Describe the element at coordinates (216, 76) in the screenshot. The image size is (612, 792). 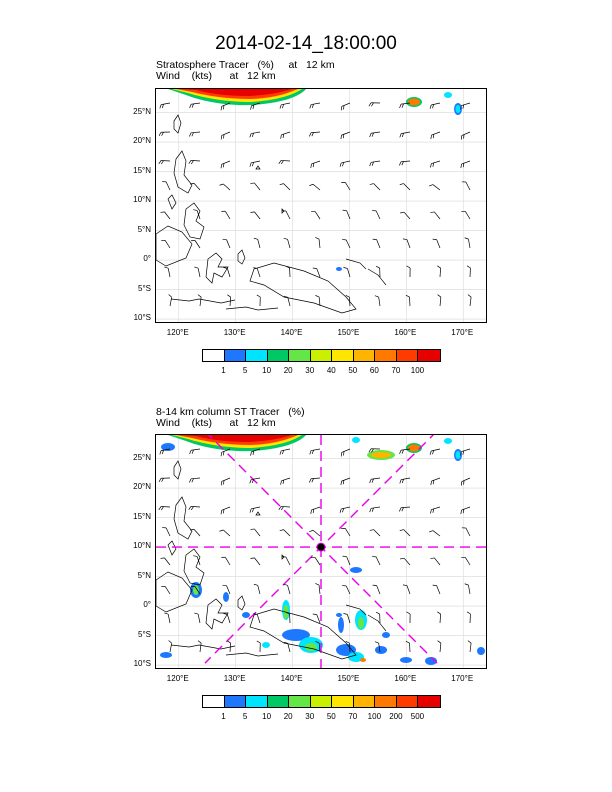
I see `panel1-title-line2: Wind (kts) at 12 km` at that location.